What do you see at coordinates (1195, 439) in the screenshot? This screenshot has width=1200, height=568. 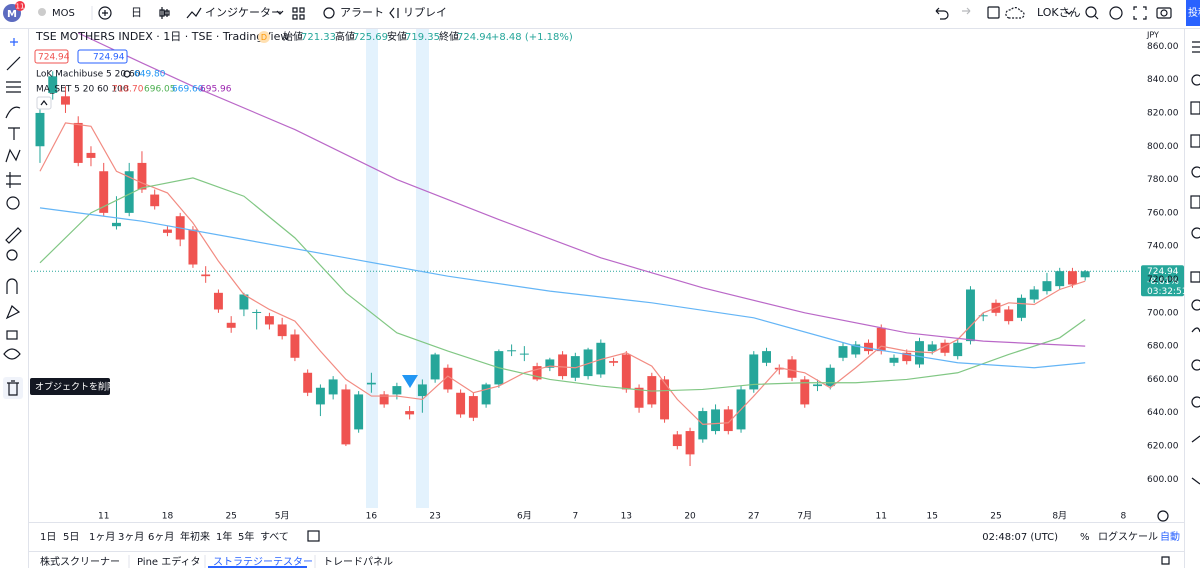 I see `ops` at bounding box center [1195, 439].